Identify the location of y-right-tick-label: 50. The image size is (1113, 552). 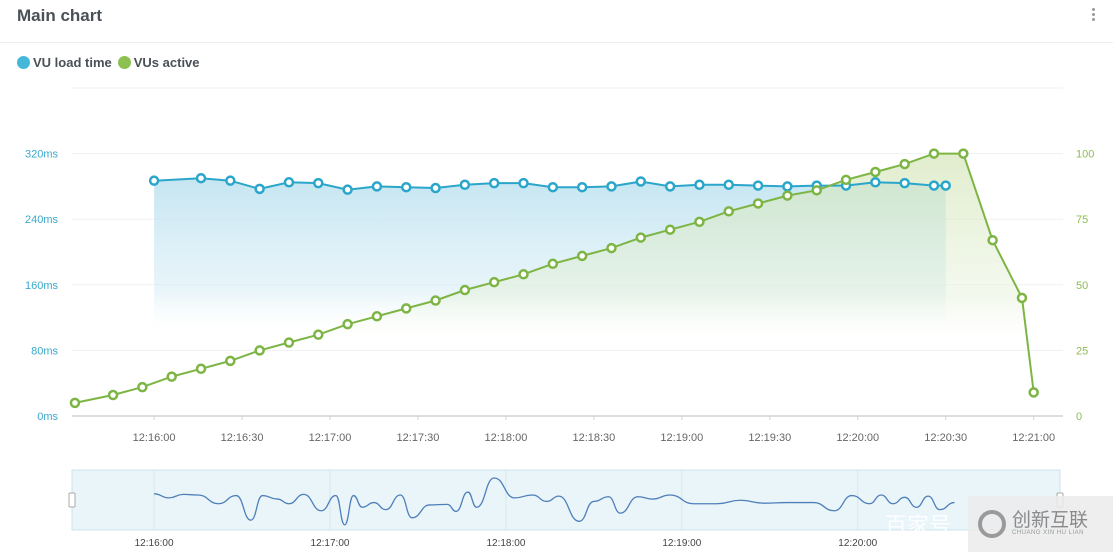
(1082, 286).